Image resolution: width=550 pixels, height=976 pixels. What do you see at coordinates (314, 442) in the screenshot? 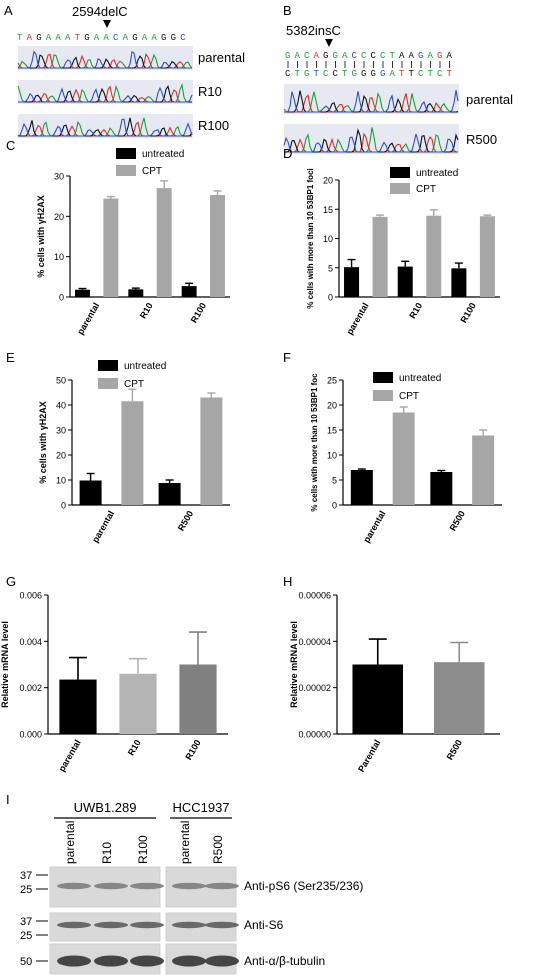
I see `y-axis-label: % cells with more than 10 53BP1 foc` at bounding box center [314, 442].